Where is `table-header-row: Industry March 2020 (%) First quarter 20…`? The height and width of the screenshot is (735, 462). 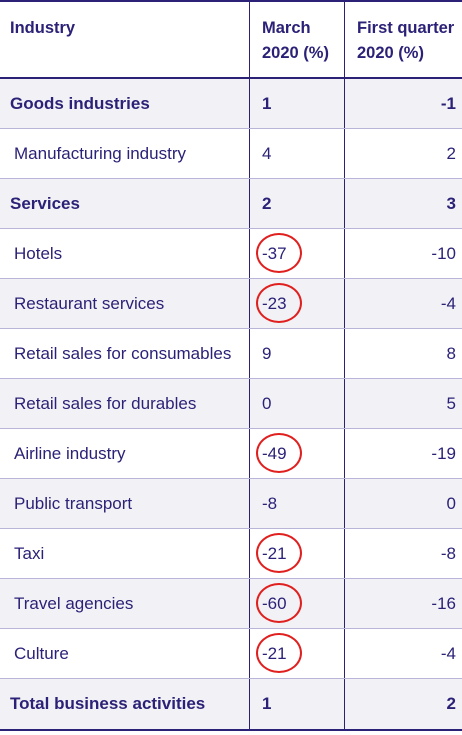 table-header-row: Industry March 2020 (%) First quarter 20… is located at coordinates (231, 40).